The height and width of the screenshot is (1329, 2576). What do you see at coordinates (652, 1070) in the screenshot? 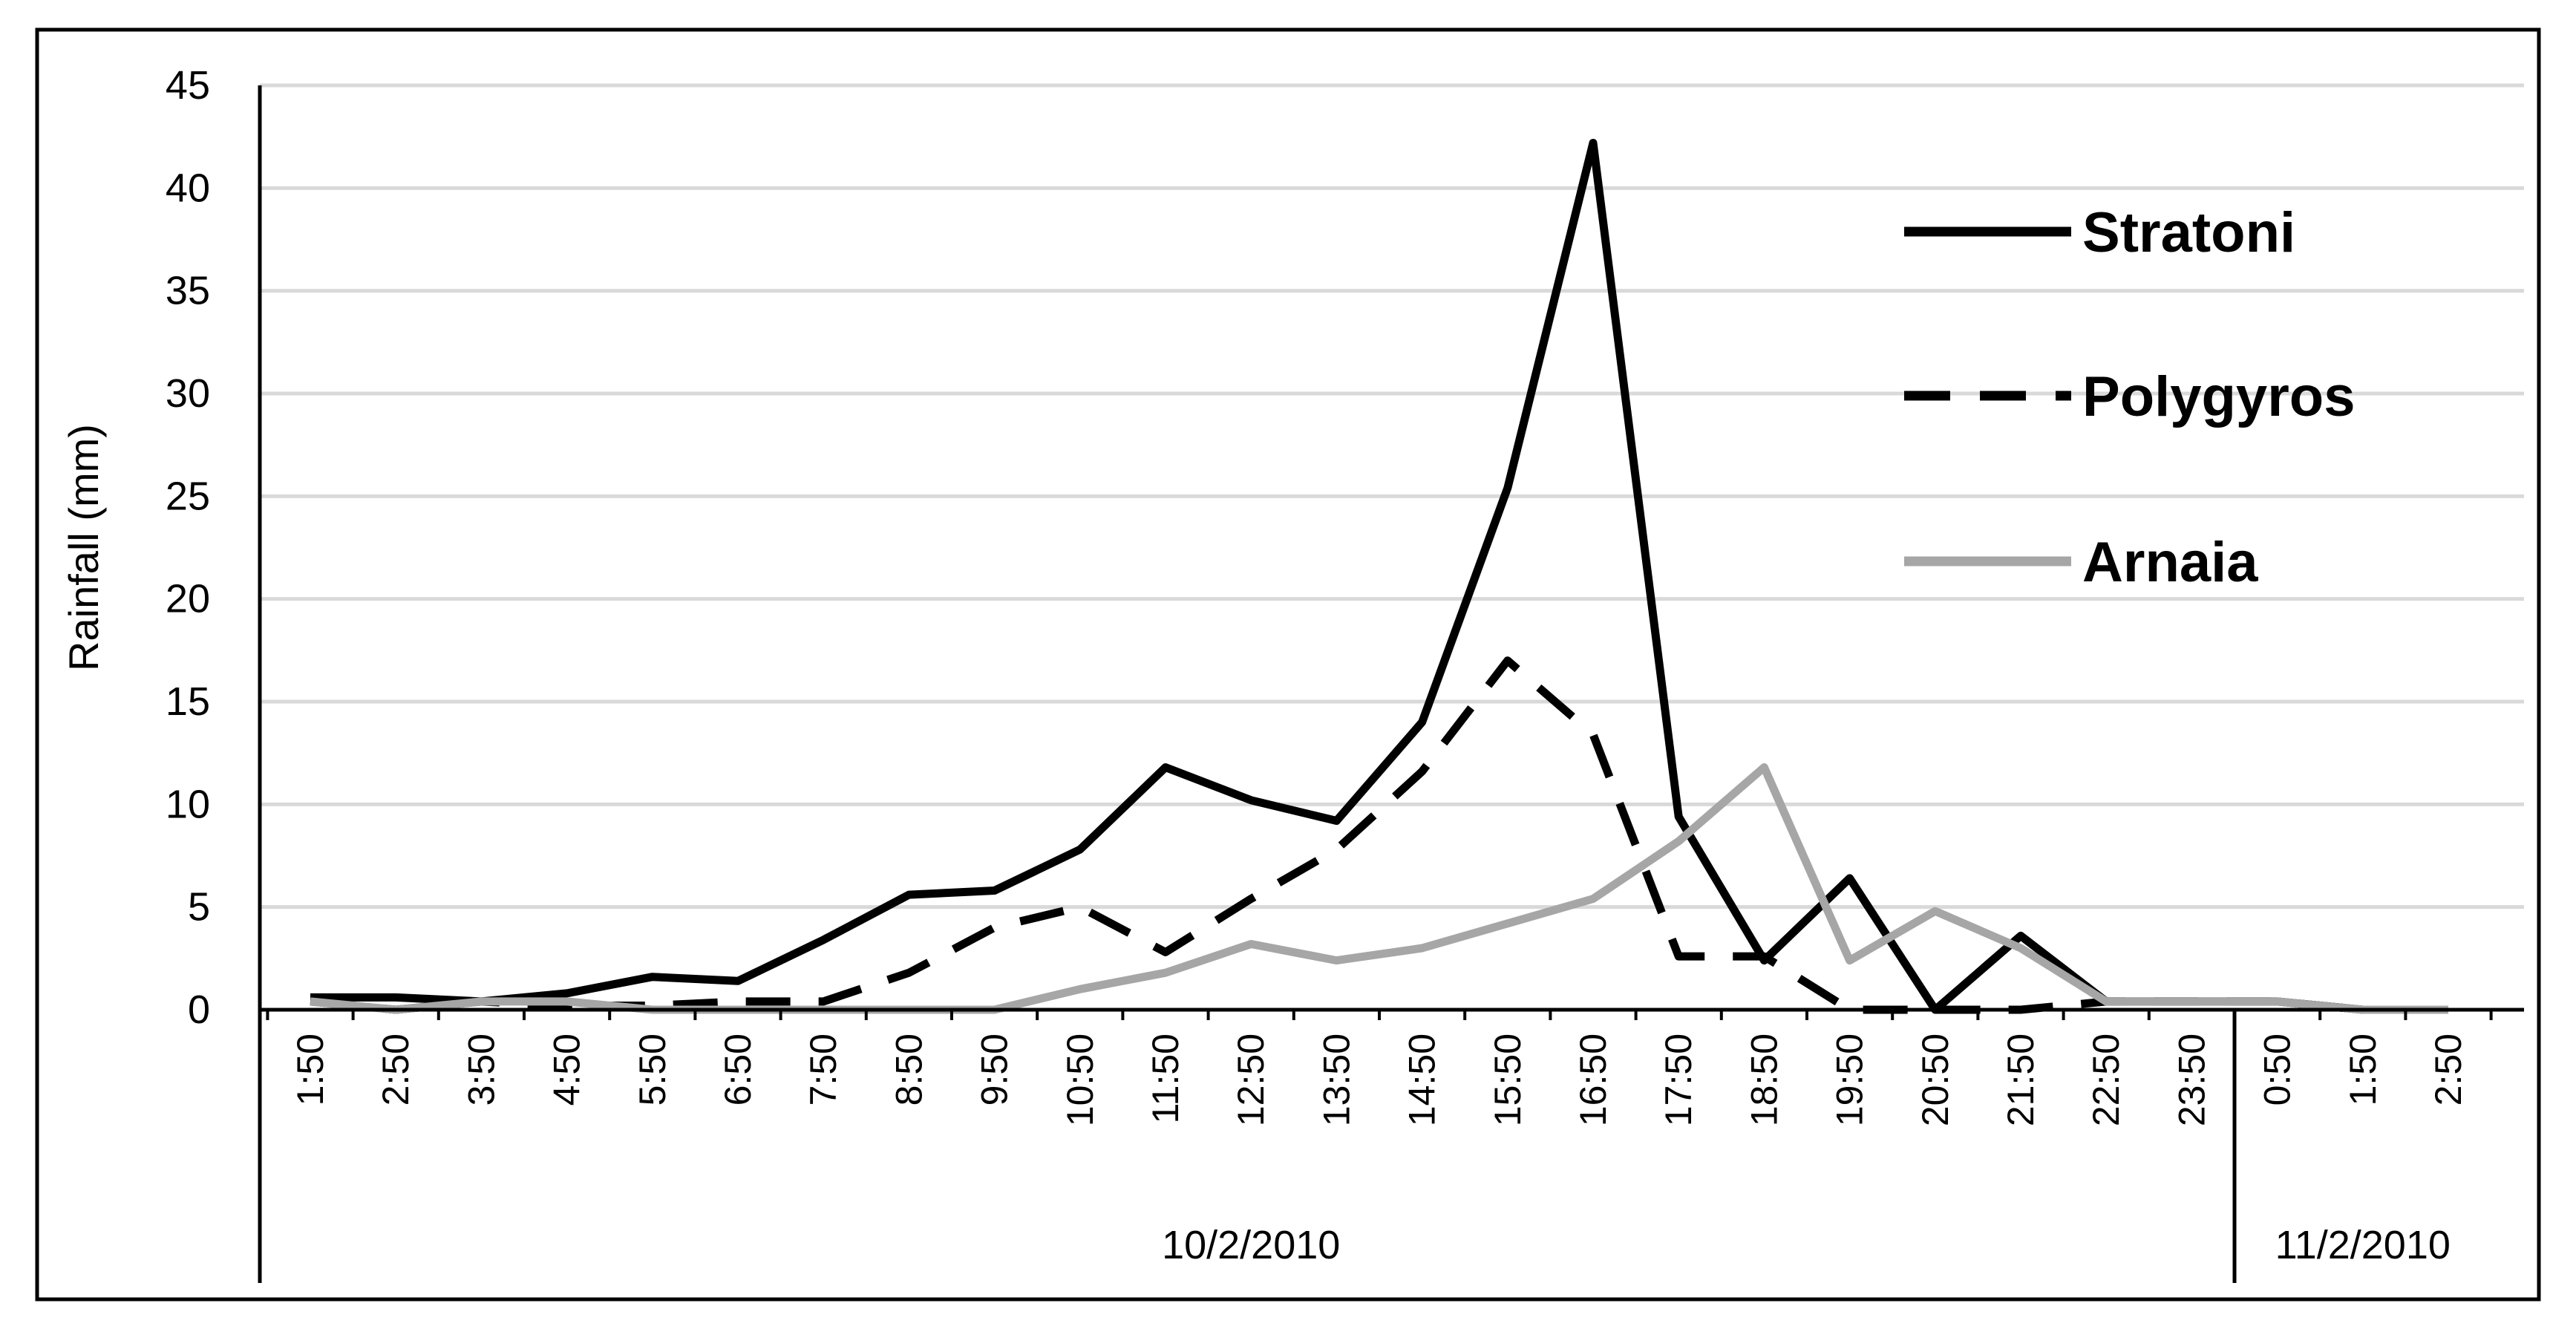
I see `x-tick-label: 5:50` at bounding box center [652, 1070].